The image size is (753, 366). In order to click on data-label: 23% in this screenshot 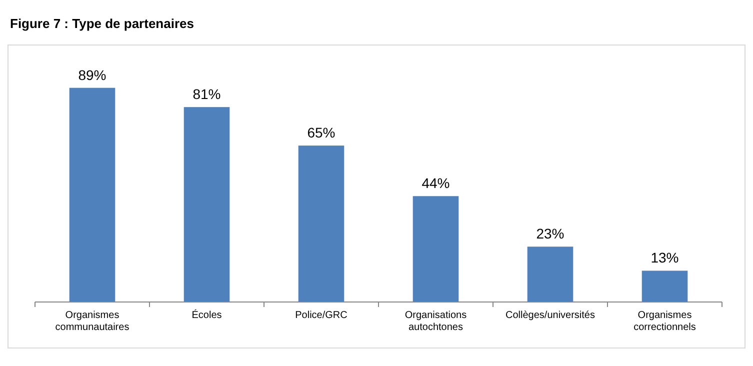, I will do `click(550, 234)`.